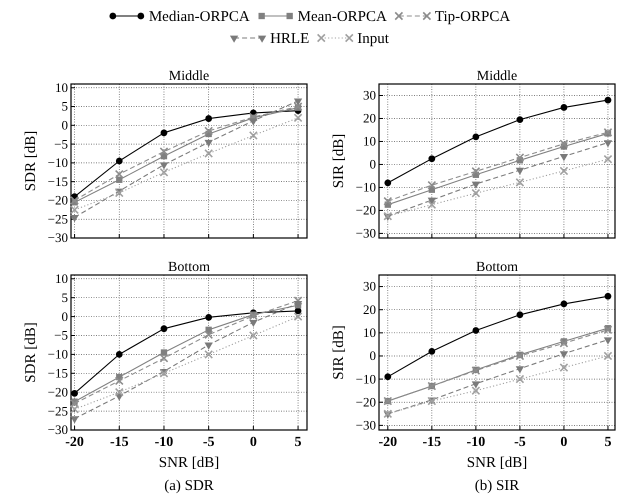 This screenshot has height=497, width=619. I want to click on x-axis-title: SNR [dB], so click(189, 463).